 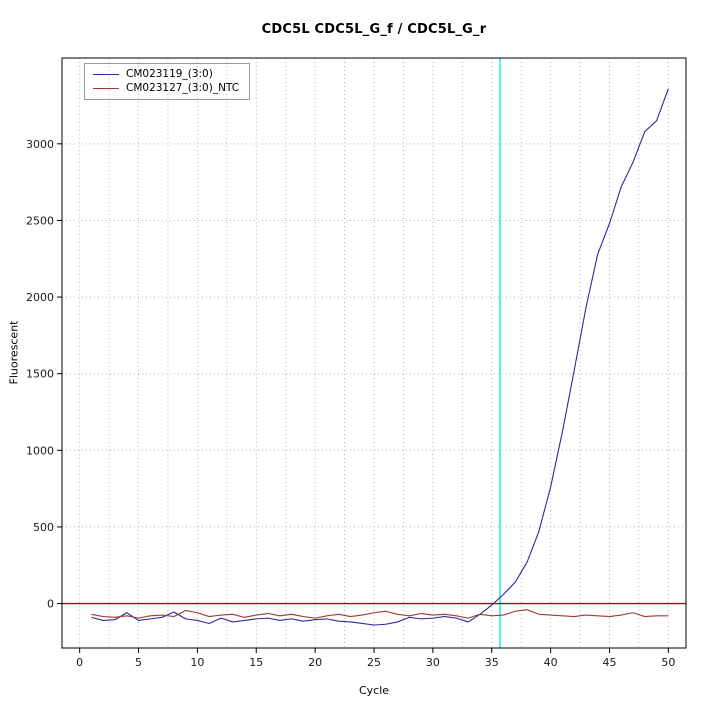 I want to click on x-tick-label: 0, so click(x=79, y=662).